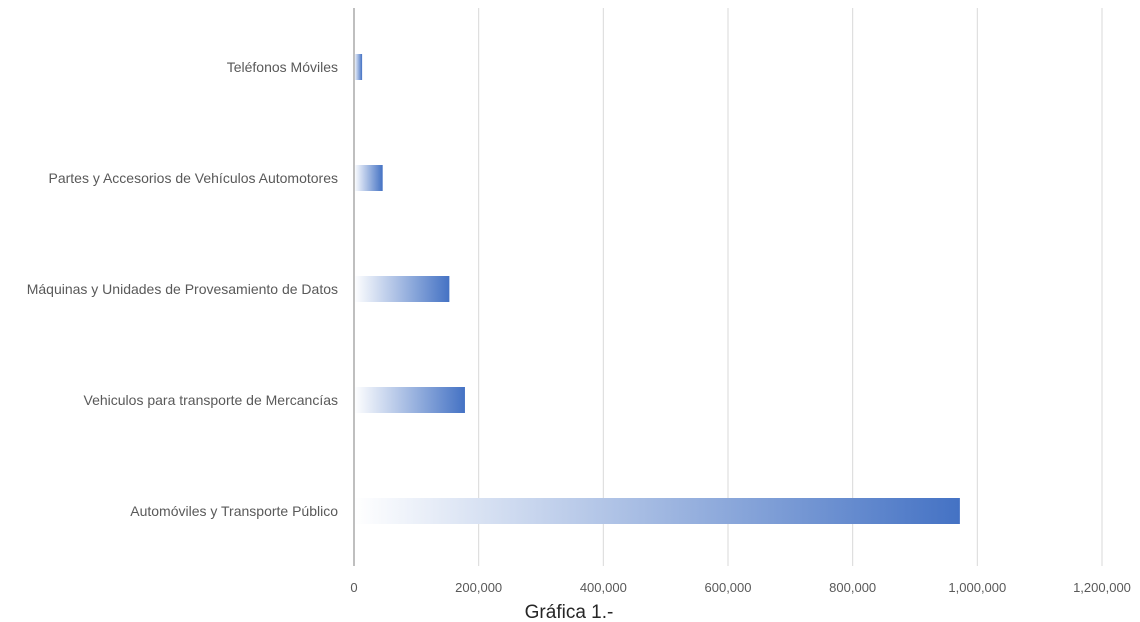 This screenshot has height=622, width=1140. What do you see at coordinates (977, 587) in the screenshot?
I see `x-tick-label: 1,000,000` at bounding box center [977, 587].